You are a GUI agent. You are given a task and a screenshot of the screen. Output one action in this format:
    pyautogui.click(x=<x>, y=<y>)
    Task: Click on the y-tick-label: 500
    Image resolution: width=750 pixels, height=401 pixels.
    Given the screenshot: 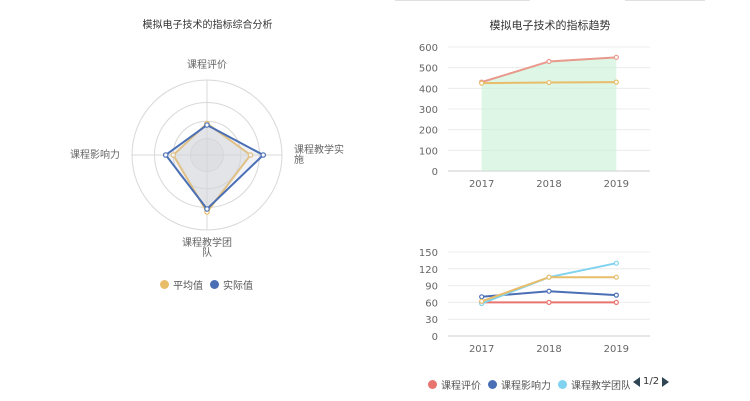 What is the action you would take?
    pyautogui.click(x=428, y=69)
    